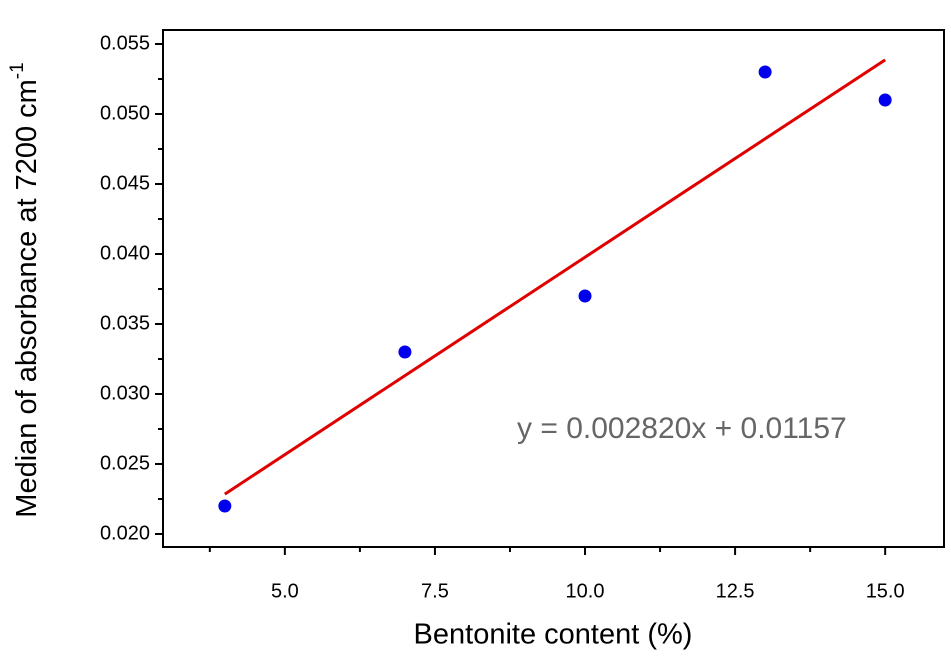  I want to click on y-tick-label: 0.040, so click(125, 253).